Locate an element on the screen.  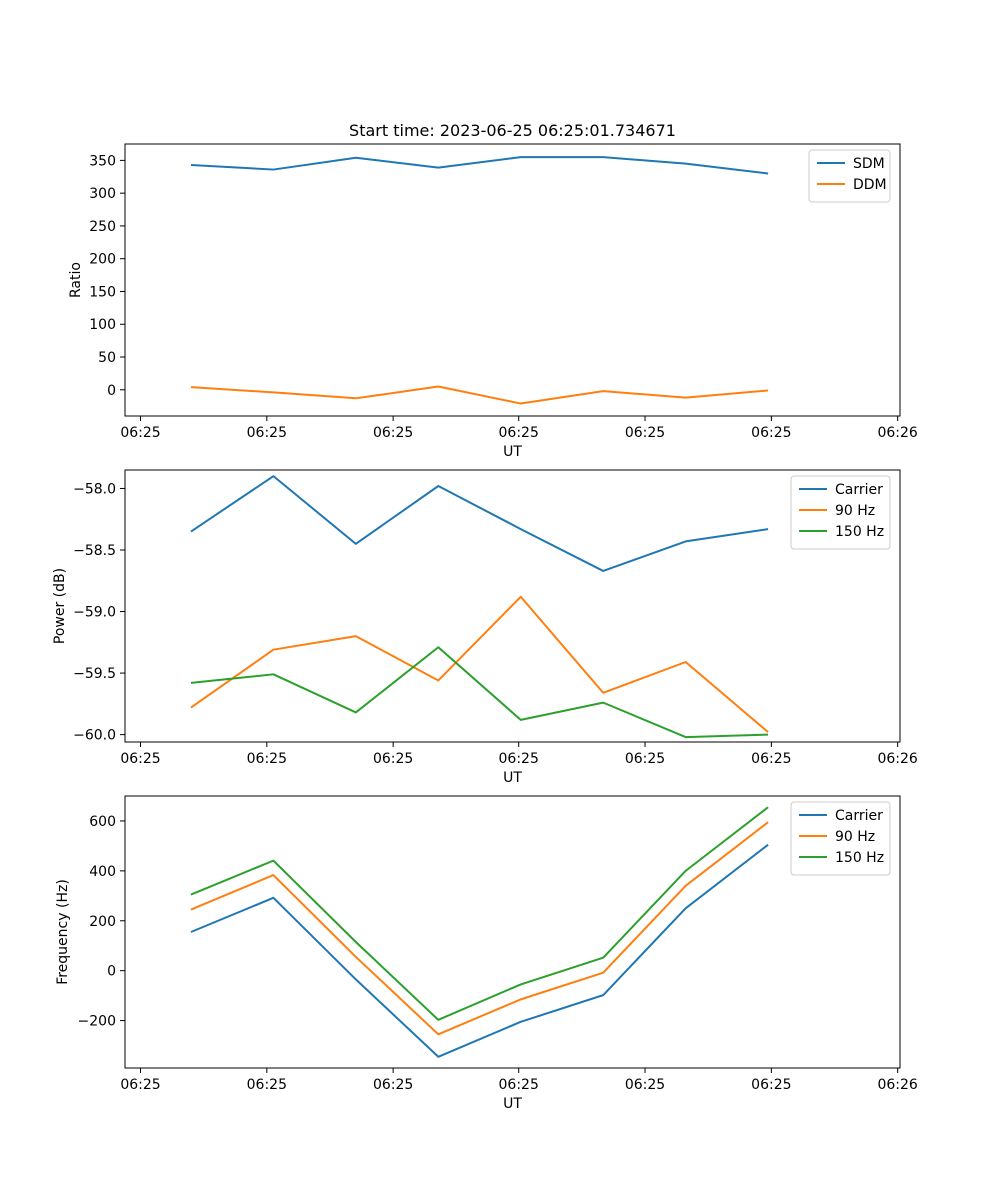
y-tick-label: −60.0 is located at coordinates (94, 736).